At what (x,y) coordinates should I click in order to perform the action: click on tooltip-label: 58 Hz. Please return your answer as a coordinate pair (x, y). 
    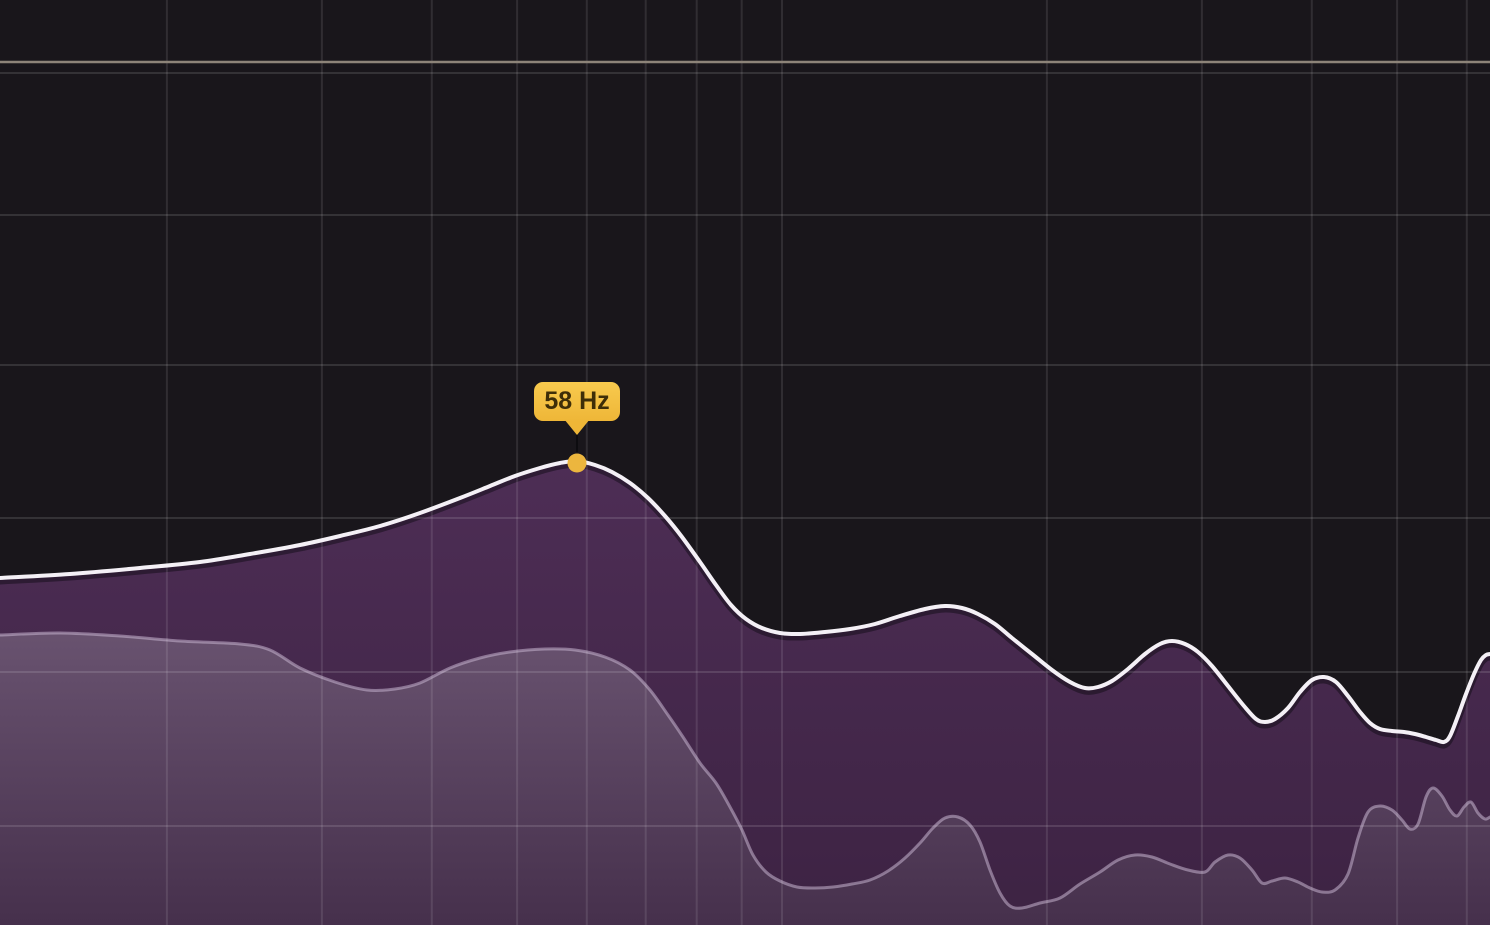
    Looking at the image, I should click on (576, 401).